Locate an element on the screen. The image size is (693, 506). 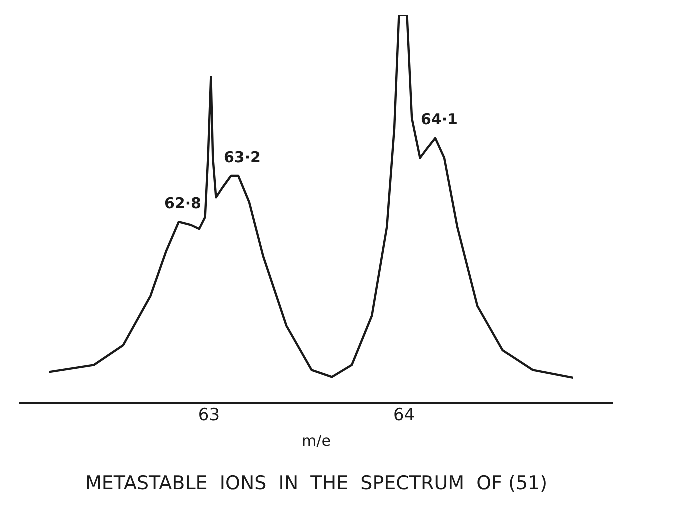
annotation: 63·2 is located at coordinates (242, 157).